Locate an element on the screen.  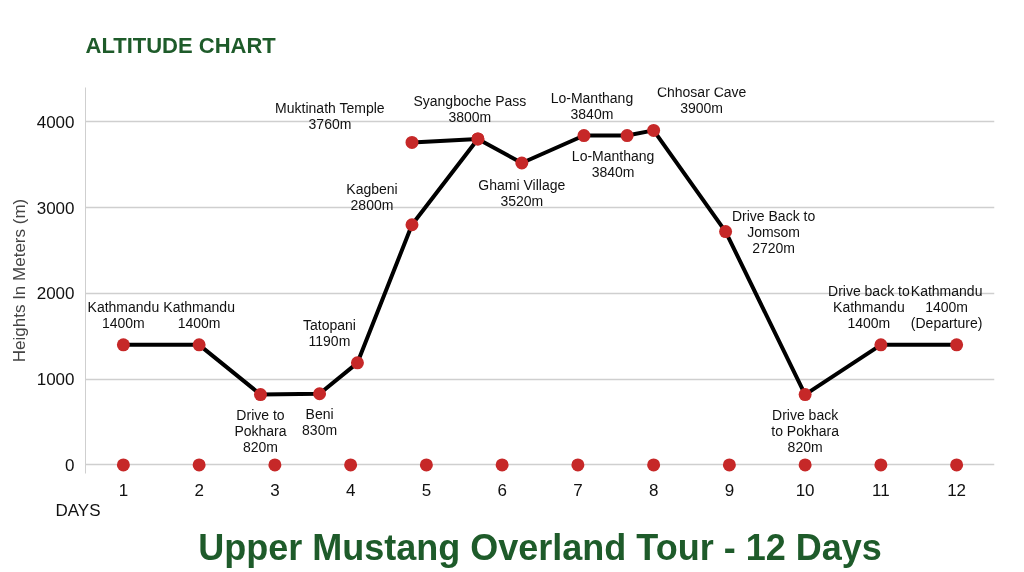
annotation: Ghami Village 3520m is located at coordinates (522, 192).